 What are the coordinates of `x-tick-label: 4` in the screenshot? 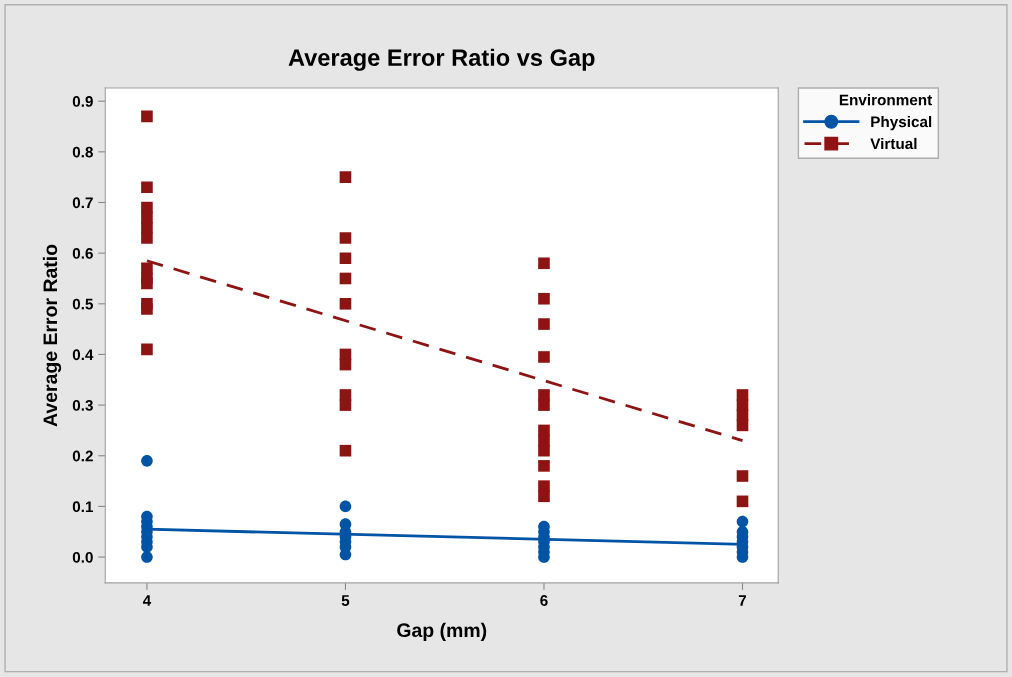 It's located at (147, 600).